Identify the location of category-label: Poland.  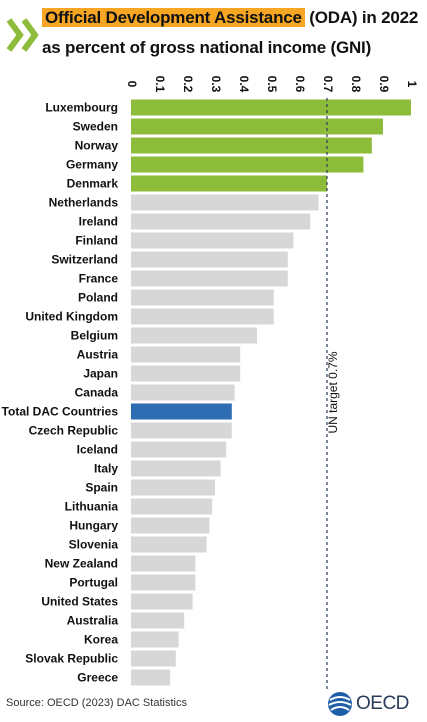
(98, 298).